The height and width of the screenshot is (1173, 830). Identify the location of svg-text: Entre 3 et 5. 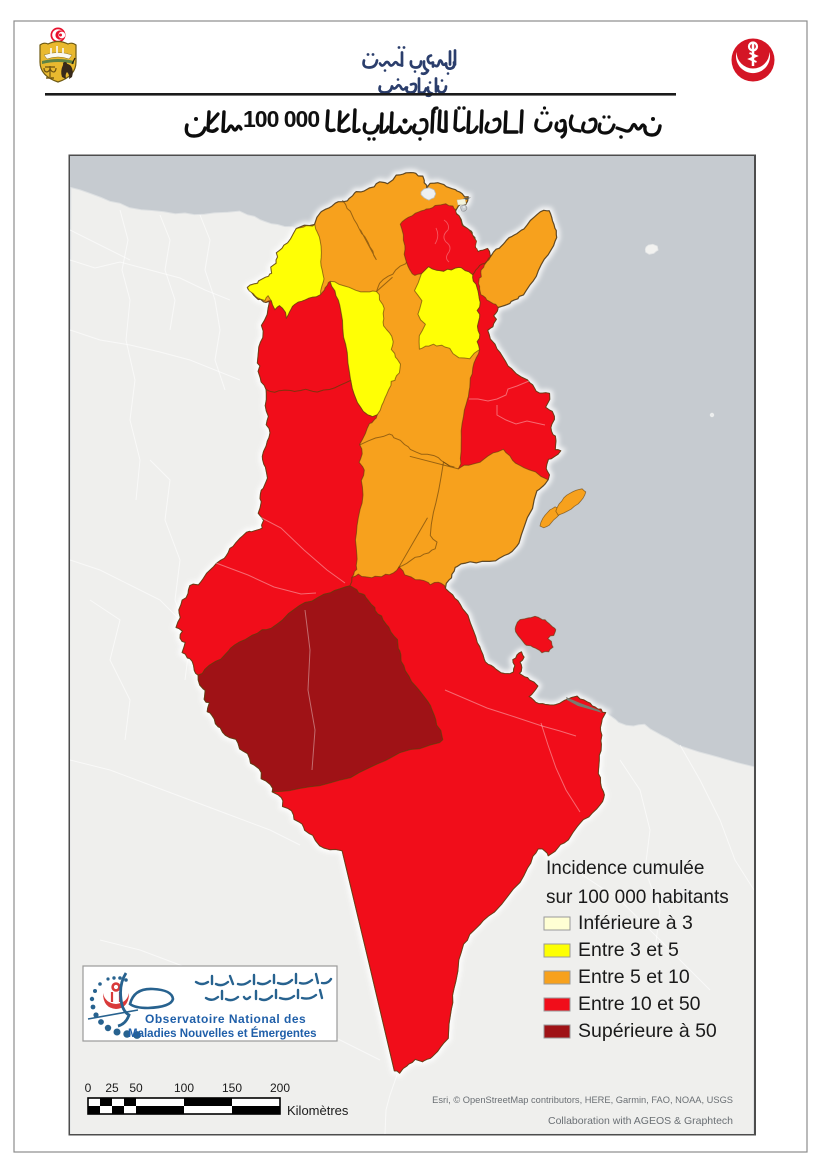
(628, 950).